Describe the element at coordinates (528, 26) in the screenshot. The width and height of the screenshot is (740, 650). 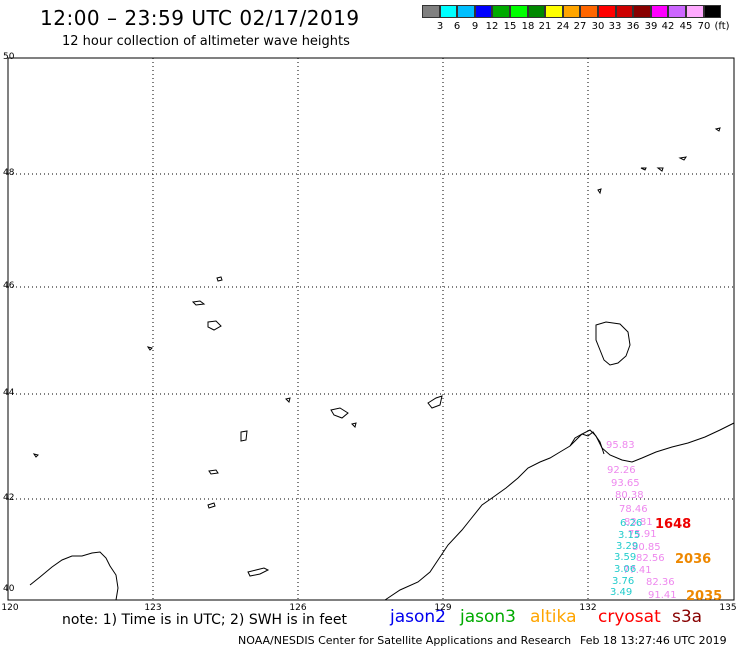
I see `legend-label: 18` at that location.